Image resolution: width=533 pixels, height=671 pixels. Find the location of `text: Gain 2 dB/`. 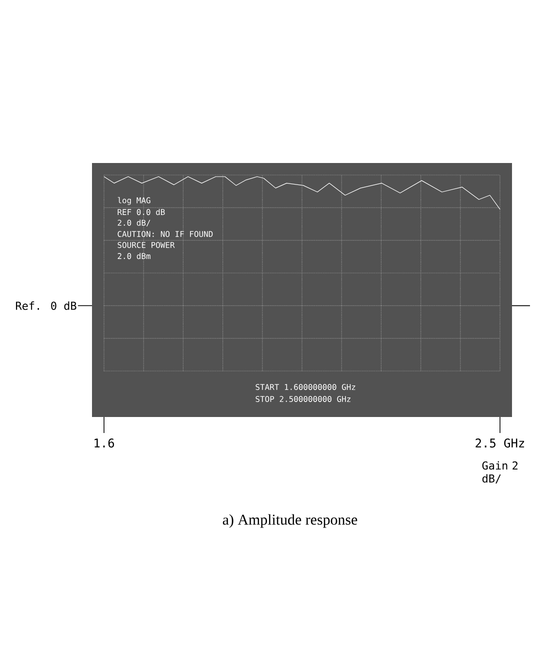

text: Gain 2 dB/ is located at coordinates (500, 472).